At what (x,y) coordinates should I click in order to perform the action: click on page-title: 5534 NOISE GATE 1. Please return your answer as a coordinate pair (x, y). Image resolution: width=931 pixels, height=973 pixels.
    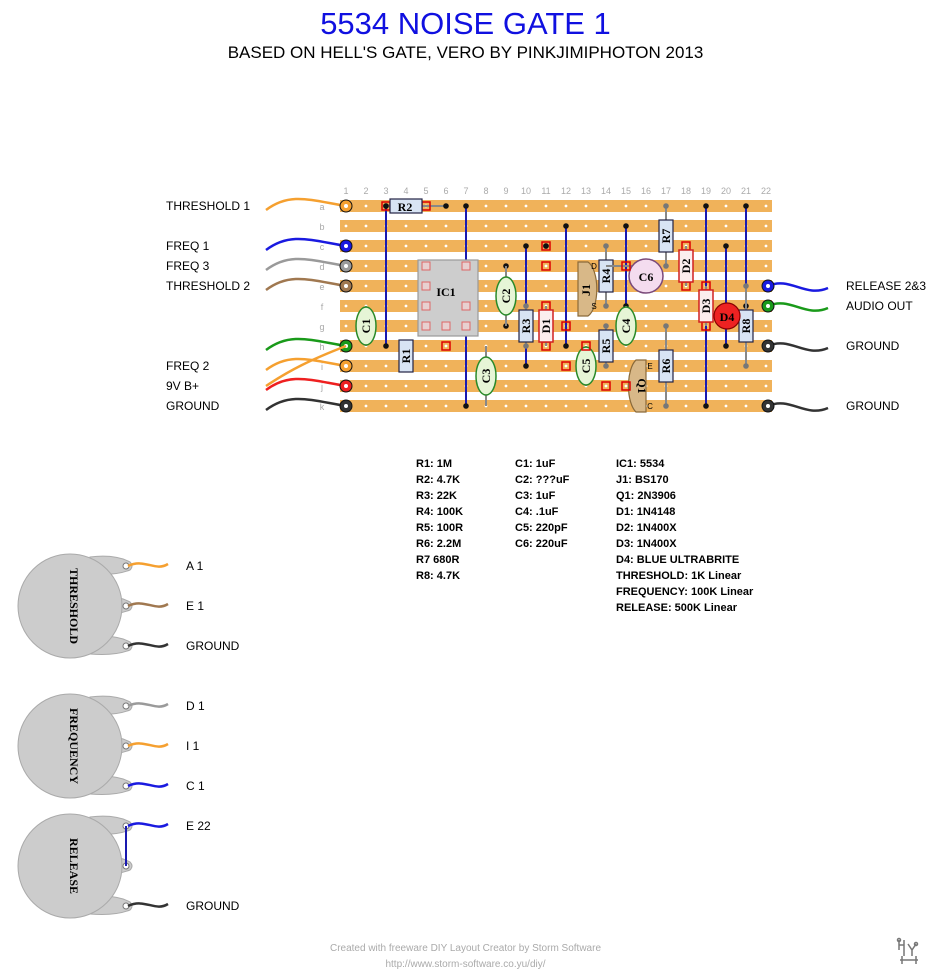
    Looking at the image, I should click on (465, 23).